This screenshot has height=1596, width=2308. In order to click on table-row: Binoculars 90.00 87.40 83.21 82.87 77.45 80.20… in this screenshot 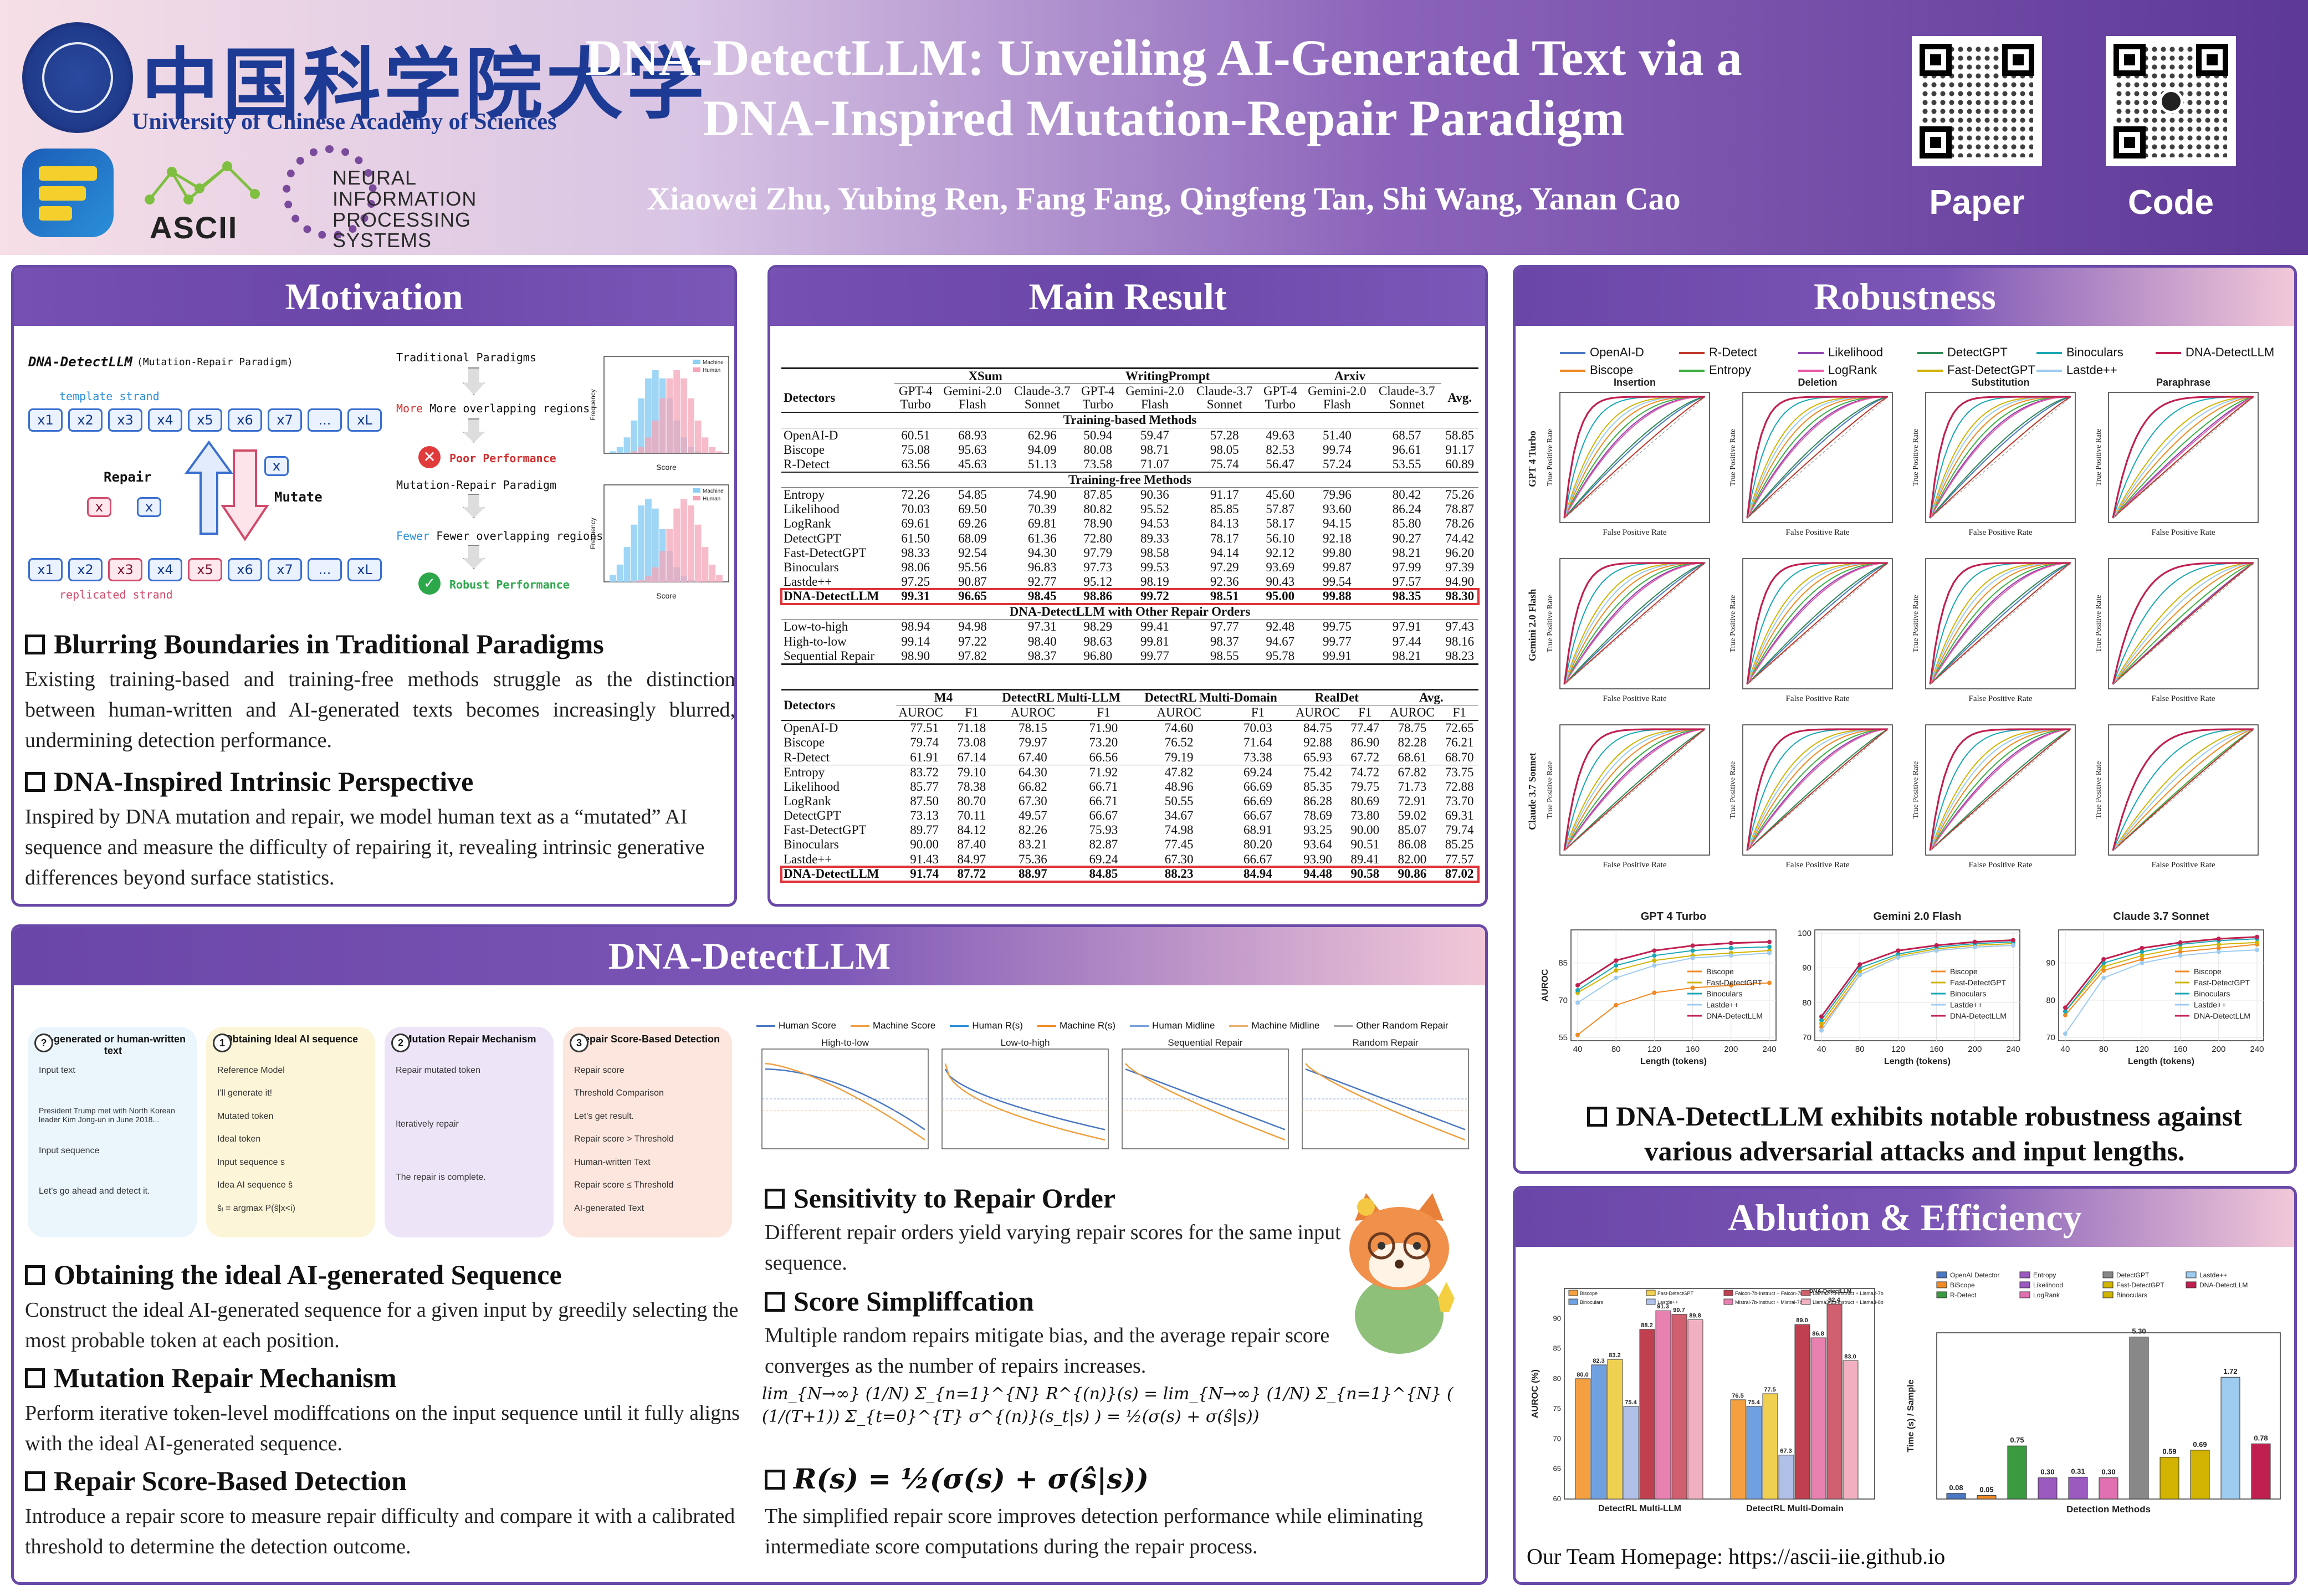, I will do `click(1129, 844)`.